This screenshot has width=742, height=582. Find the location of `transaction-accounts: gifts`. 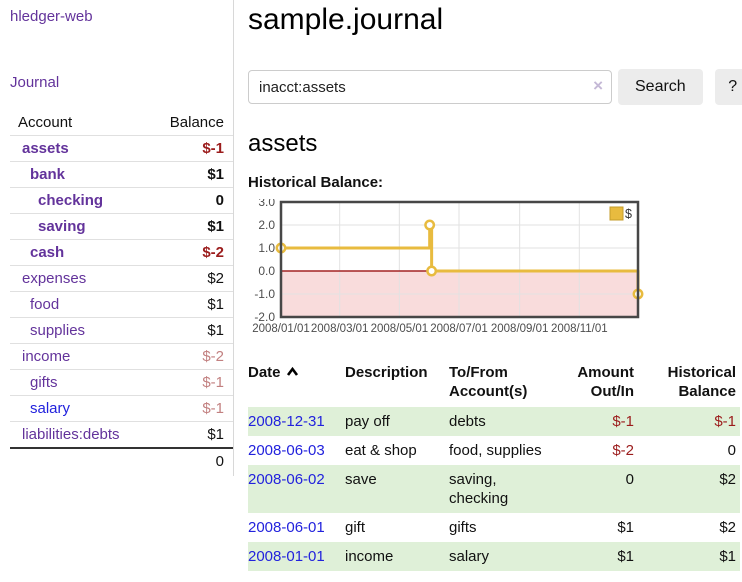

transaction-accounts: gifts is located at coordinates (463, 527).